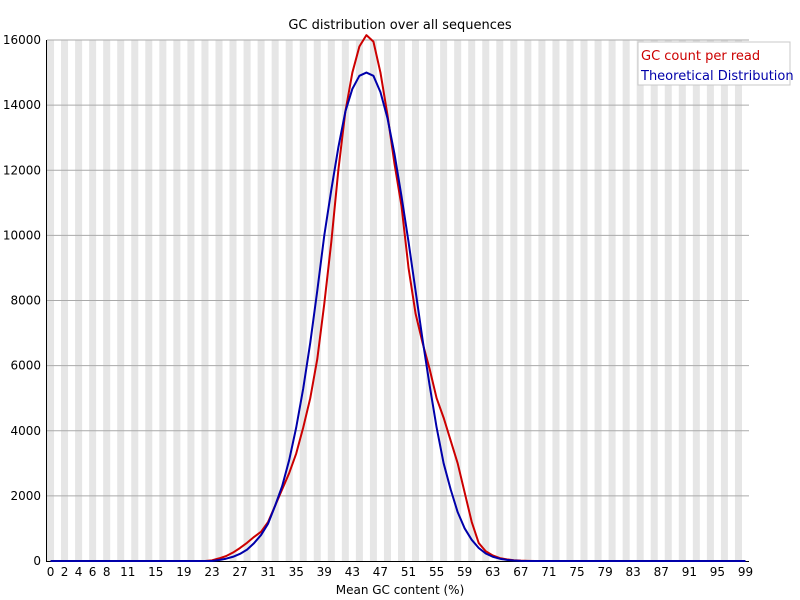 The height and width of the screenshot is (600, 800). I want to click on x-tick-label: 67, so click(520, 572).